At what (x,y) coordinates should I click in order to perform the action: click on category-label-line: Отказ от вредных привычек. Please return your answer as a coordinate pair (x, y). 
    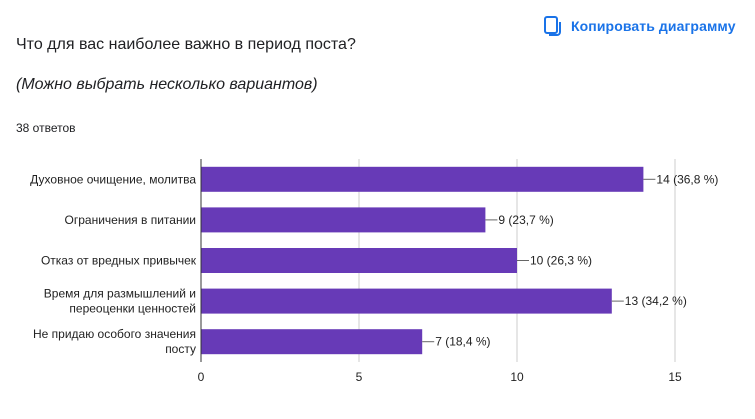
    Looking at the image, I should click on (119, 261).